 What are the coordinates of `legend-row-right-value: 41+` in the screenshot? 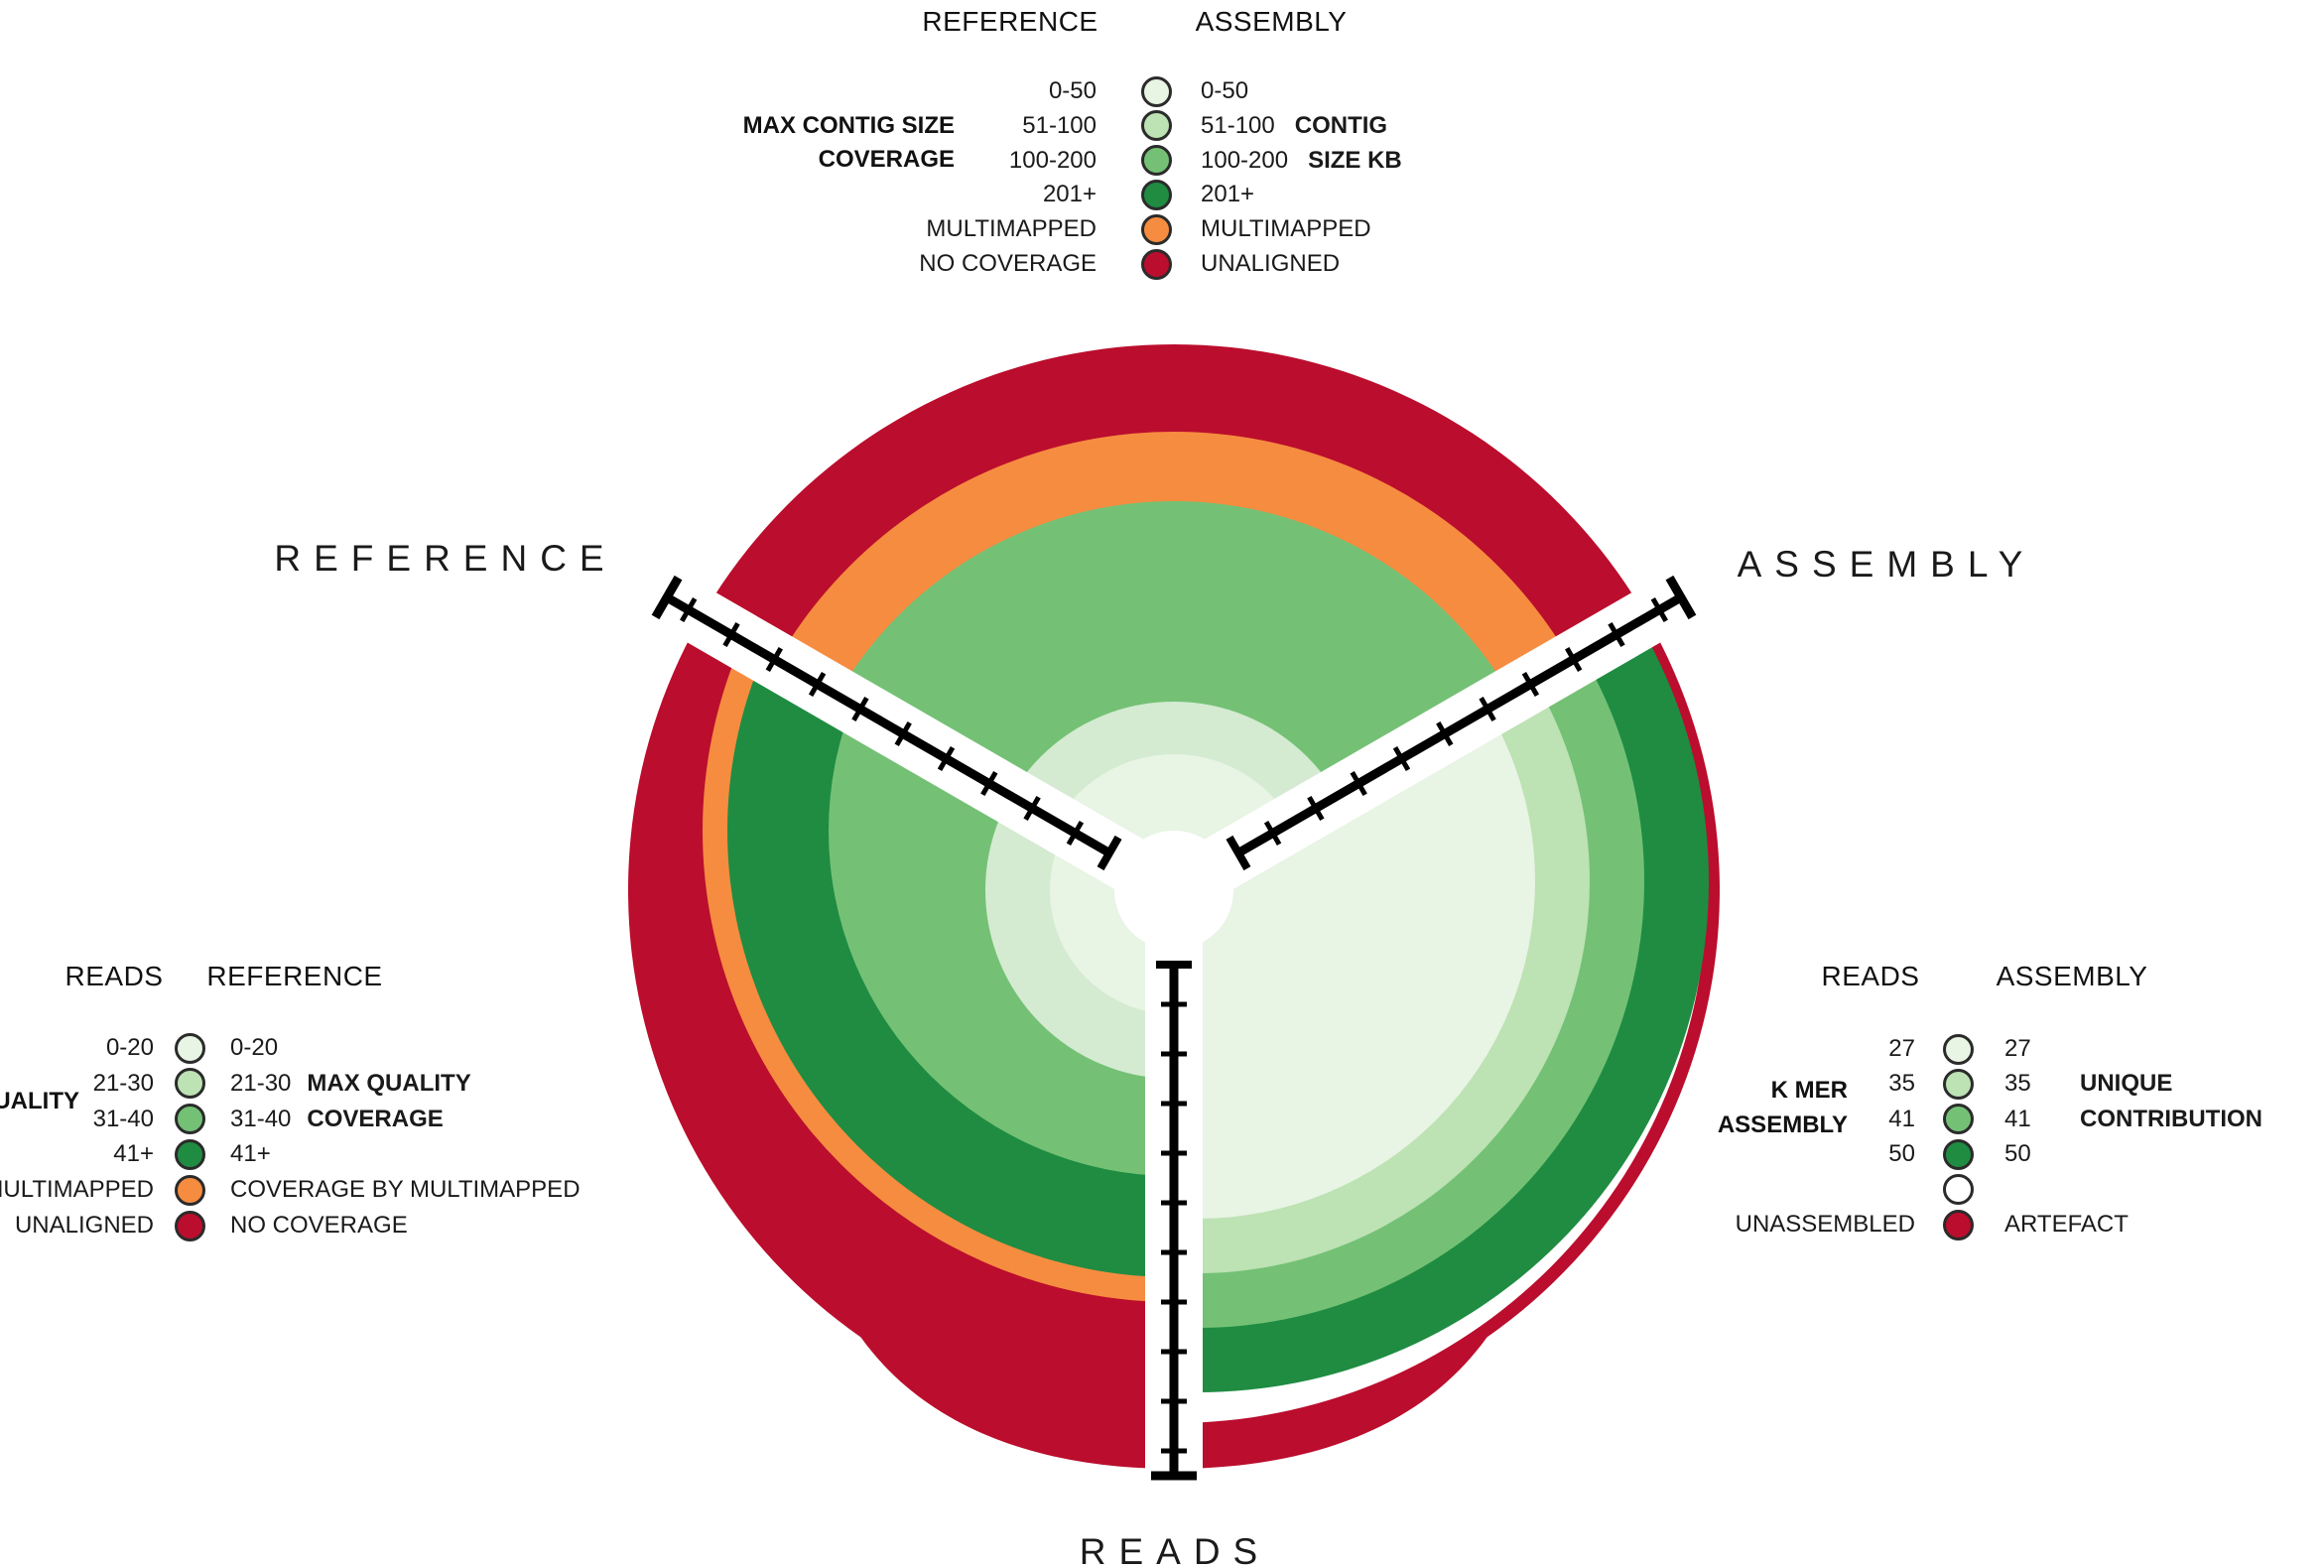 It's located at (250, 1154).